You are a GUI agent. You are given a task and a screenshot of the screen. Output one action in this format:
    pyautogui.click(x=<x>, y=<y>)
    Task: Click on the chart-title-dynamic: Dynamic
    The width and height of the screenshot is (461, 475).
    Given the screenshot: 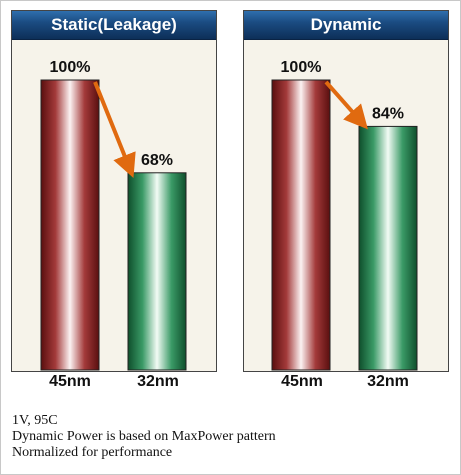 What is the action you would take?
    pyautogui.click(x=346, y=25)
    